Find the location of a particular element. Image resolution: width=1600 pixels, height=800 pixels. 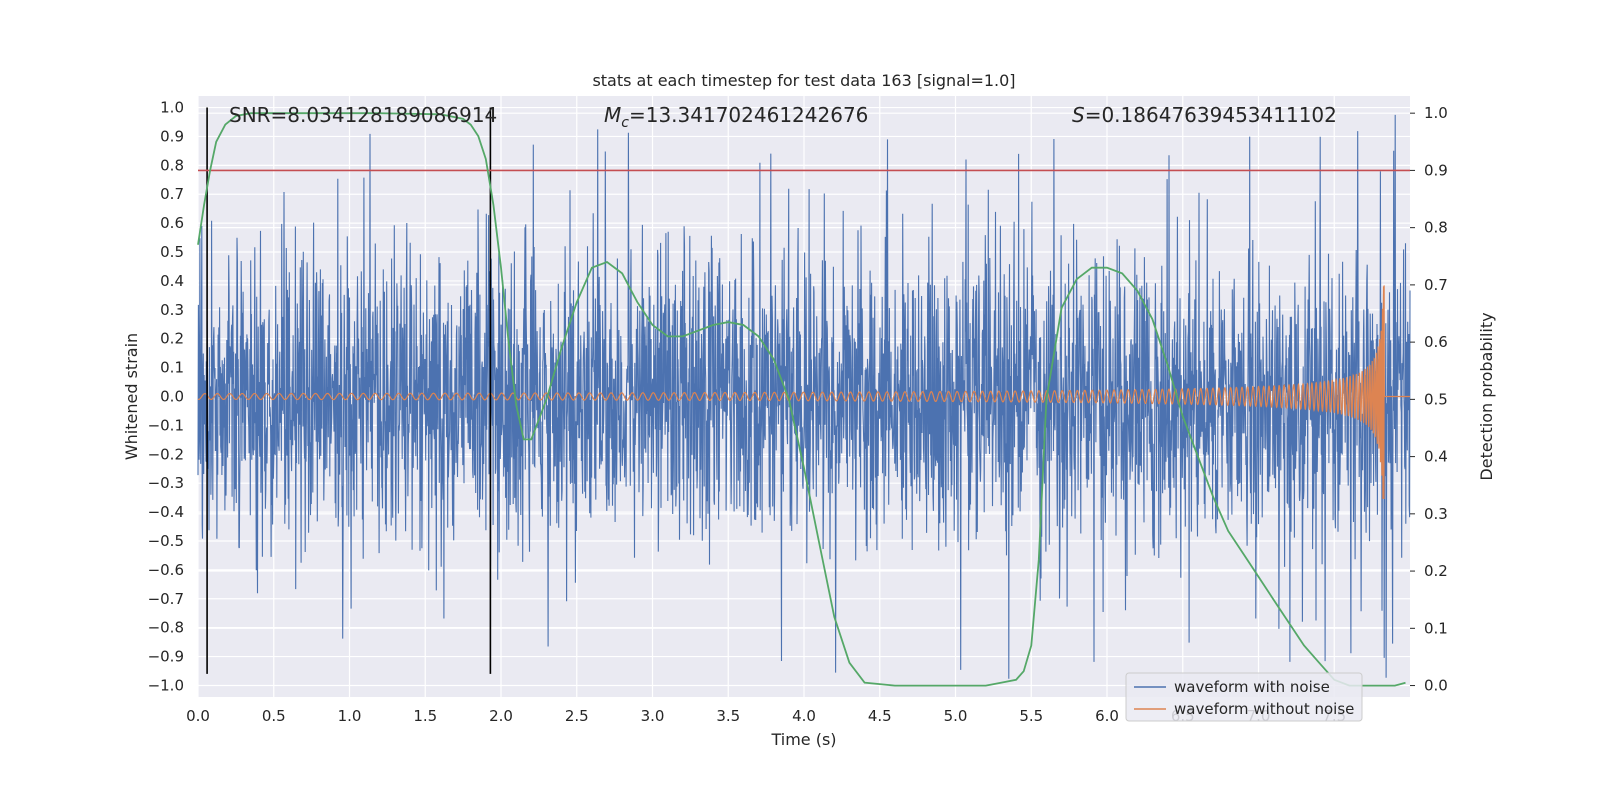

y-tick-label: 0.5 is located at coordinates (172, 252).